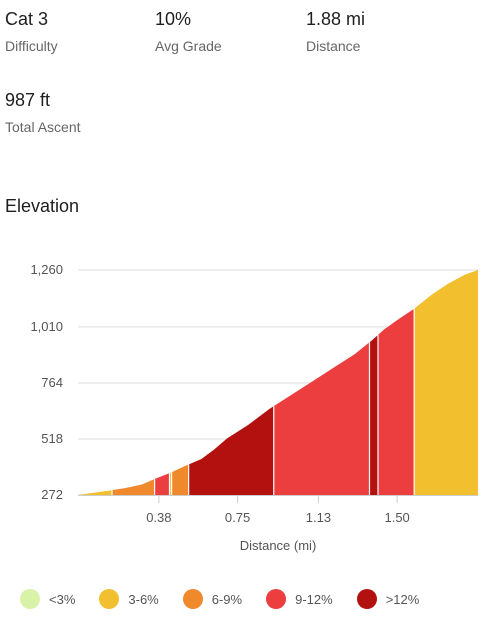 The width and height of the screenshot is (487, 635). Describe the element at coordinates (158, 517) in the screenshot. I see `x-tick-label: 0.38` at that location.